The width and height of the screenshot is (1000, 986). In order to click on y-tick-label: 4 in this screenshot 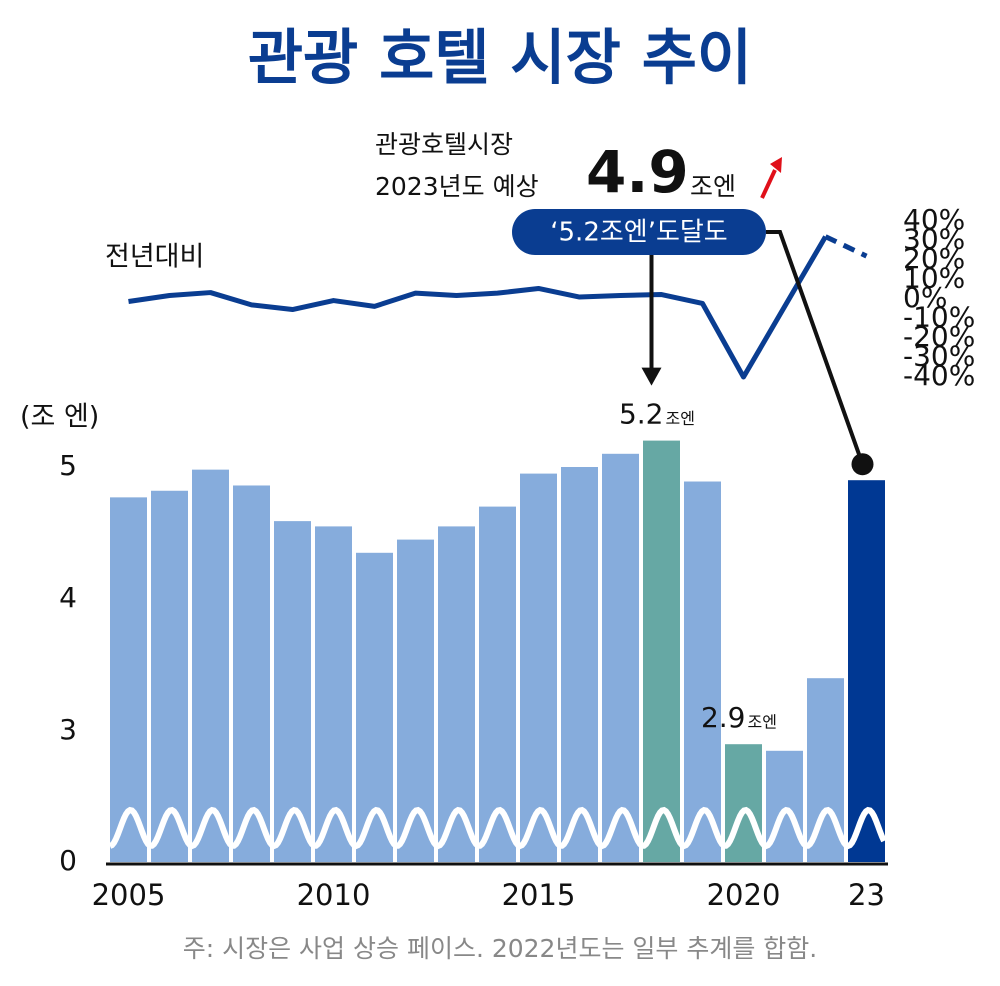, I will do `click(68, 597)`.